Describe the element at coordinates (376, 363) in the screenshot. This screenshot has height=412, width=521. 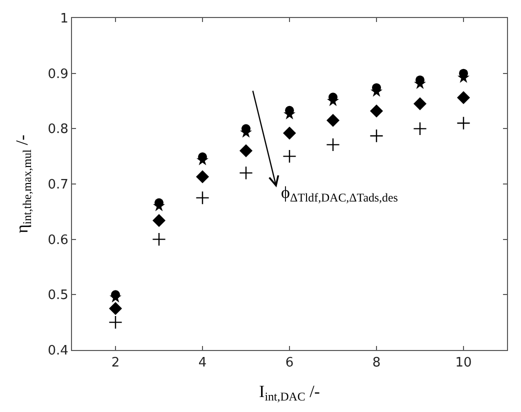
I see `x-tick-label: 8` at that location.